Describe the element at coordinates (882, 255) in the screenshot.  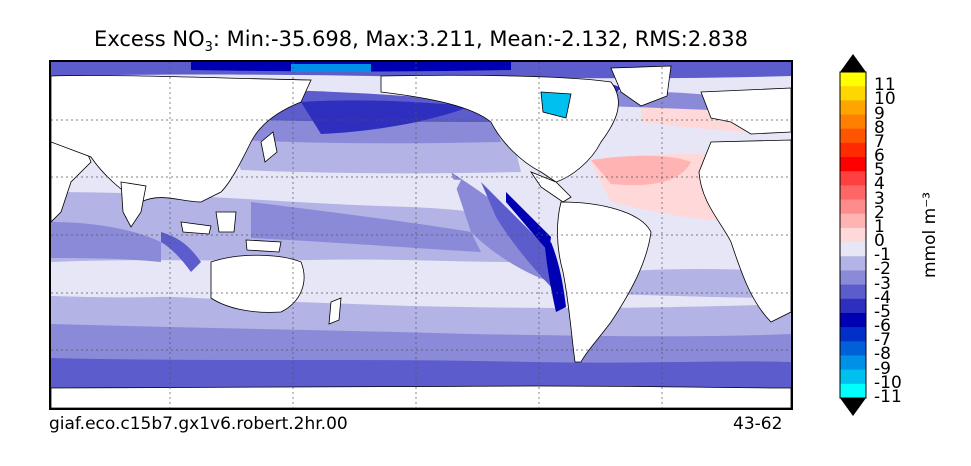
I see `colorbar-tick-label: -1` at that location.